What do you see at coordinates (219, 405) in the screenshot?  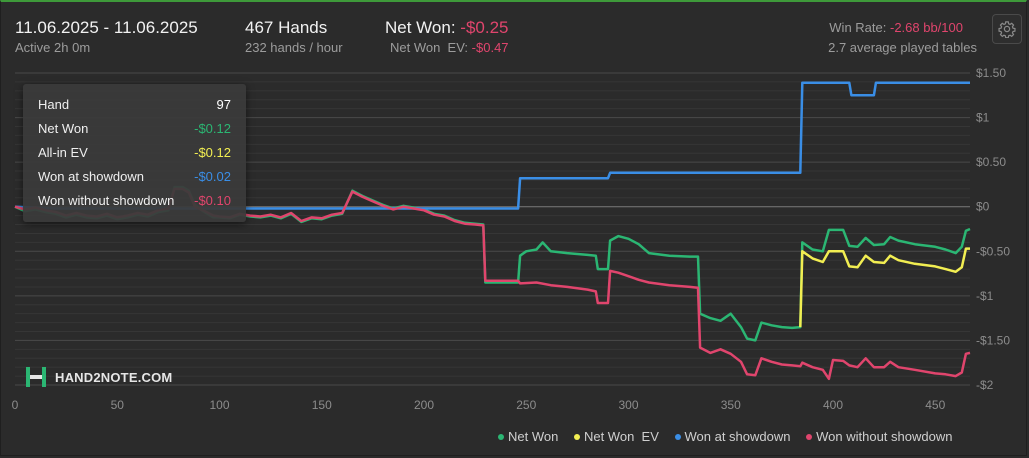 I see `x-tick-label: 100` at bounding box center [219, 405].